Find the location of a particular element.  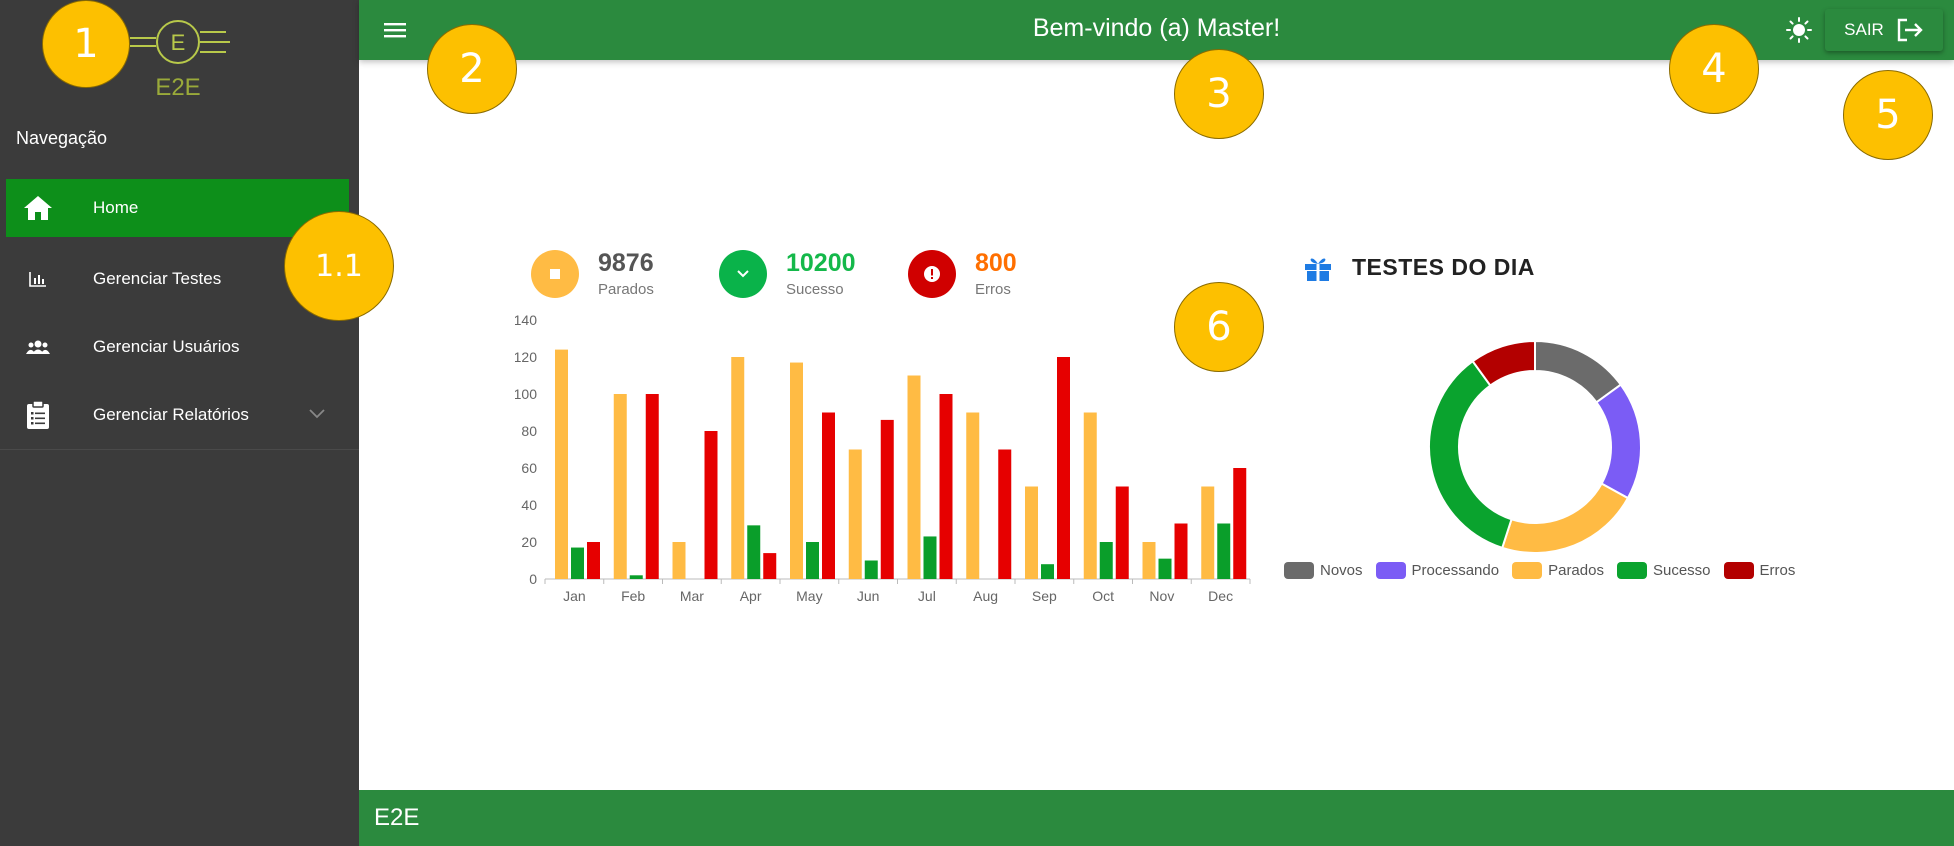

sidebar-item-relatorios: Gerenciar Relatórios is located at coordinates (179, 415).